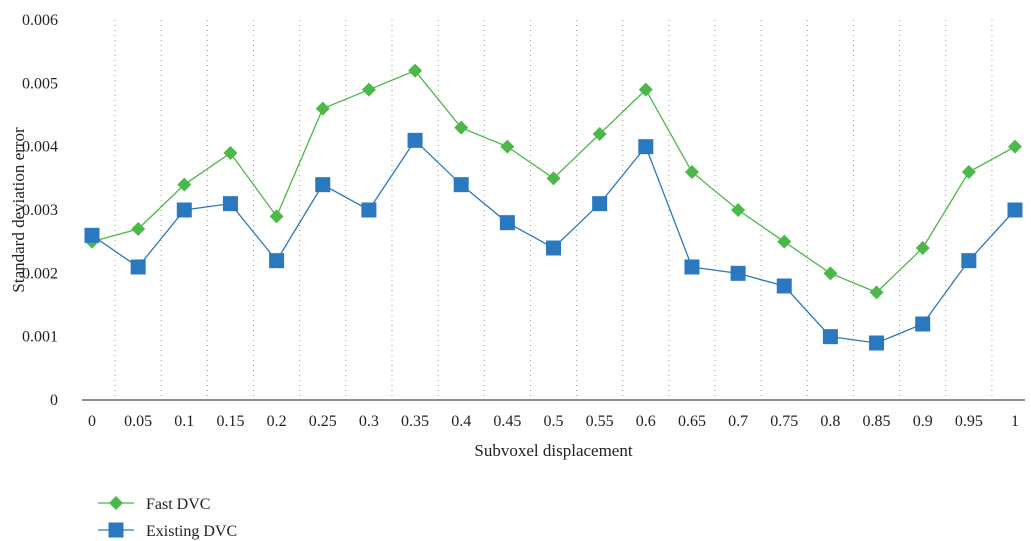  What do you see at coordinates (40, 337) in the screenshot?
I see `y-tick-label: 0.001` at bounding box center [40, 337].